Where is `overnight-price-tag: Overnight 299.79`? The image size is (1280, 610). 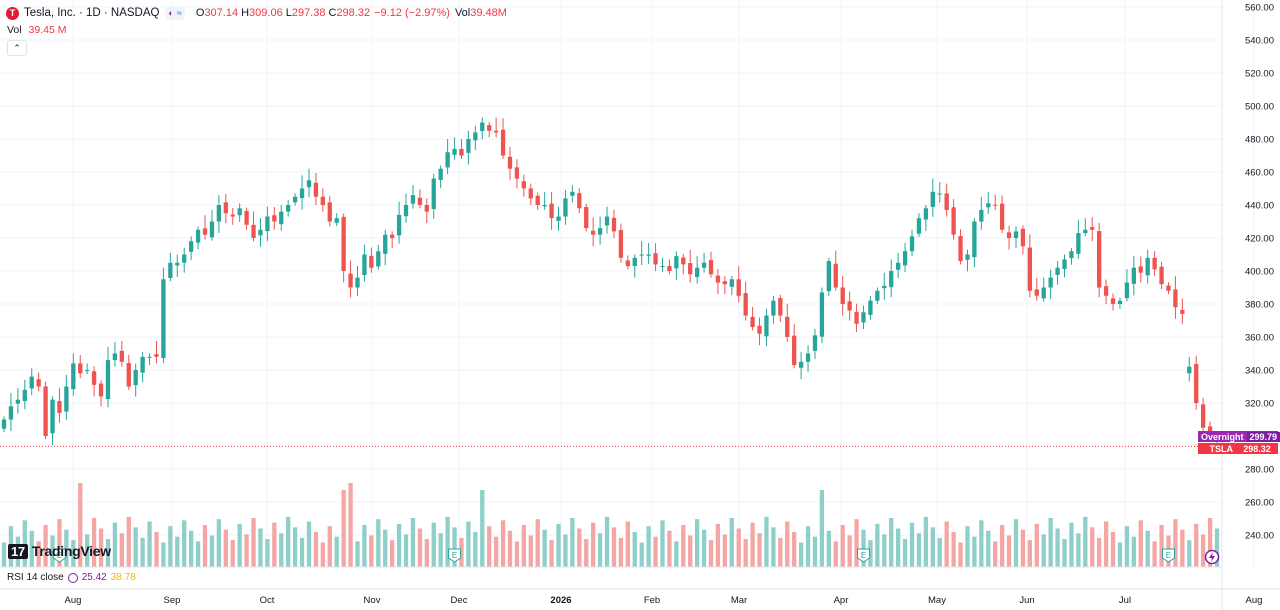
overnight-price-tag: Overnight 299.79 is located at coordinates (1239, 437).